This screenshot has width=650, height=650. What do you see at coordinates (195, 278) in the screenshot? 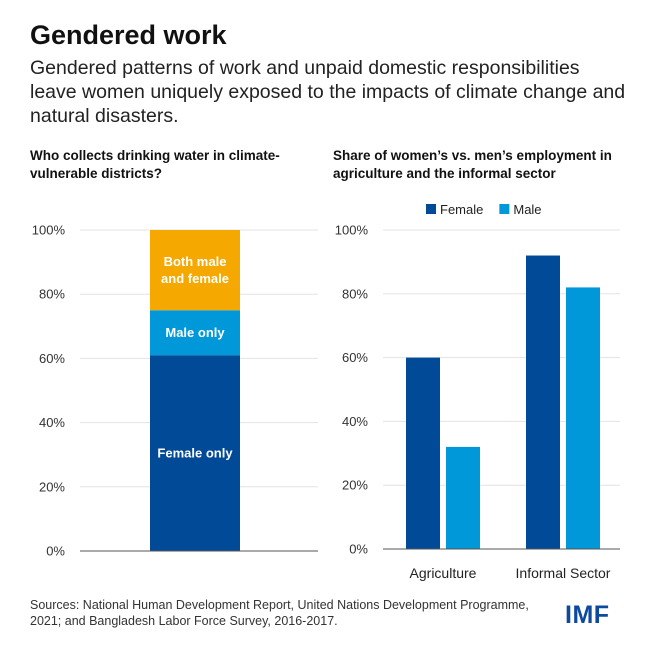
I see `segment-label: and female` at bounding box center [195, 278].